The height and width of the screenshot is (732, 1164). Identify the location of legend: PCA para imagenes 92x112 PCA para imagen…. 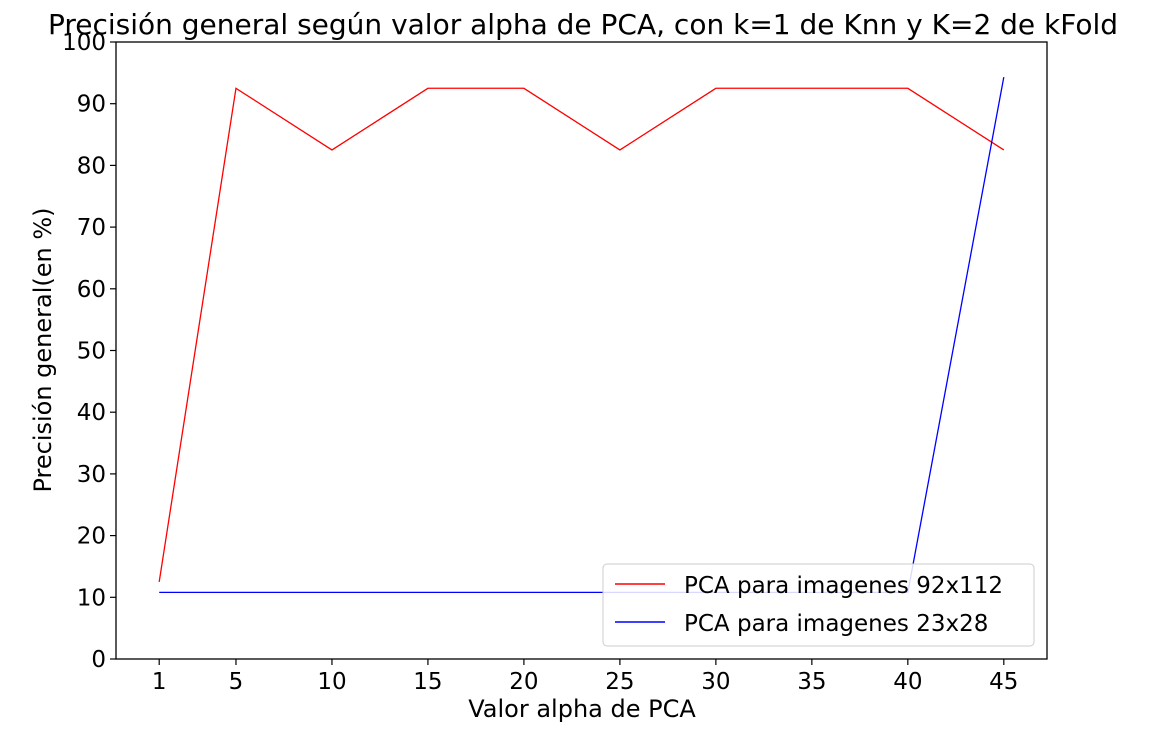
(818, 605).